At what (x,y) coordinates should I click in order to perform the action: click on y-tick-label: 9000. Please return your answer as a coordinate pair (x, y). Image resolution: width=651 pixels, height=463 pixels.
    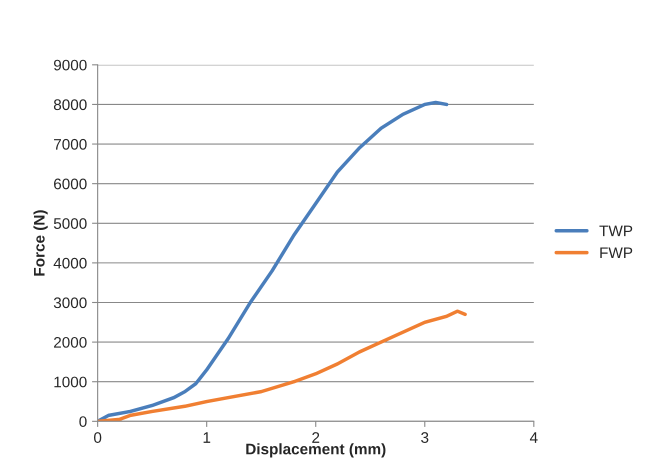
    Looking at the image, I should click on (70, 65).